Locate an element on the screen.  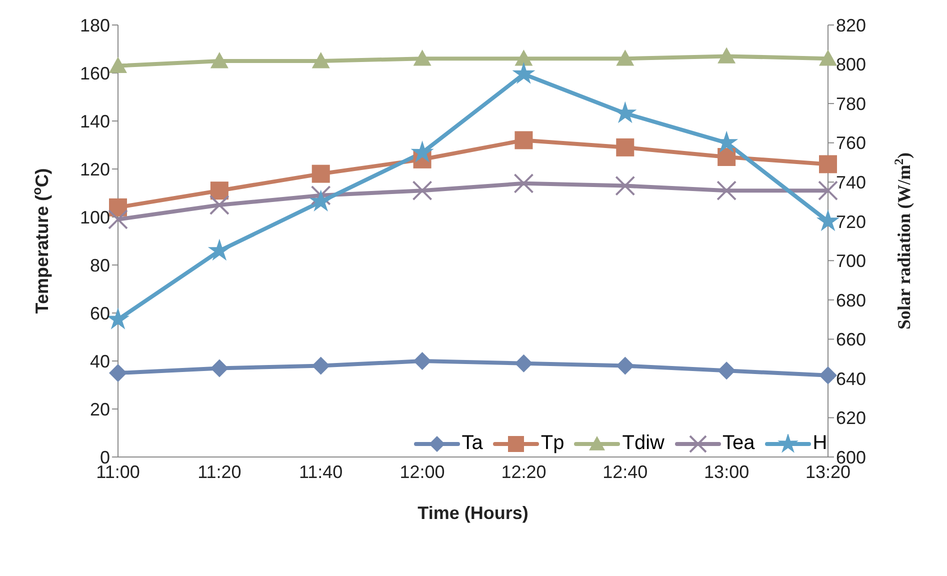
x-axis-title: Time (Hours) is located at coordinates (473, 513).